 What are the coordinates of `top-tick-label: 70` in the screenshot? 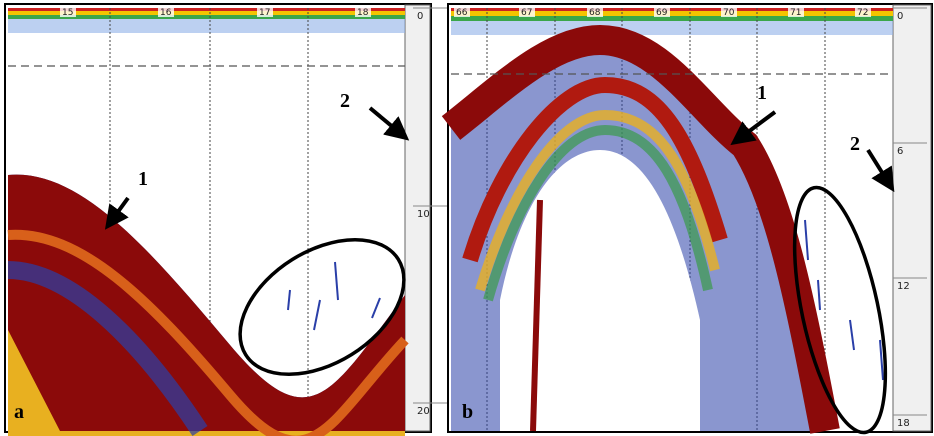 It's located at (729, 13).